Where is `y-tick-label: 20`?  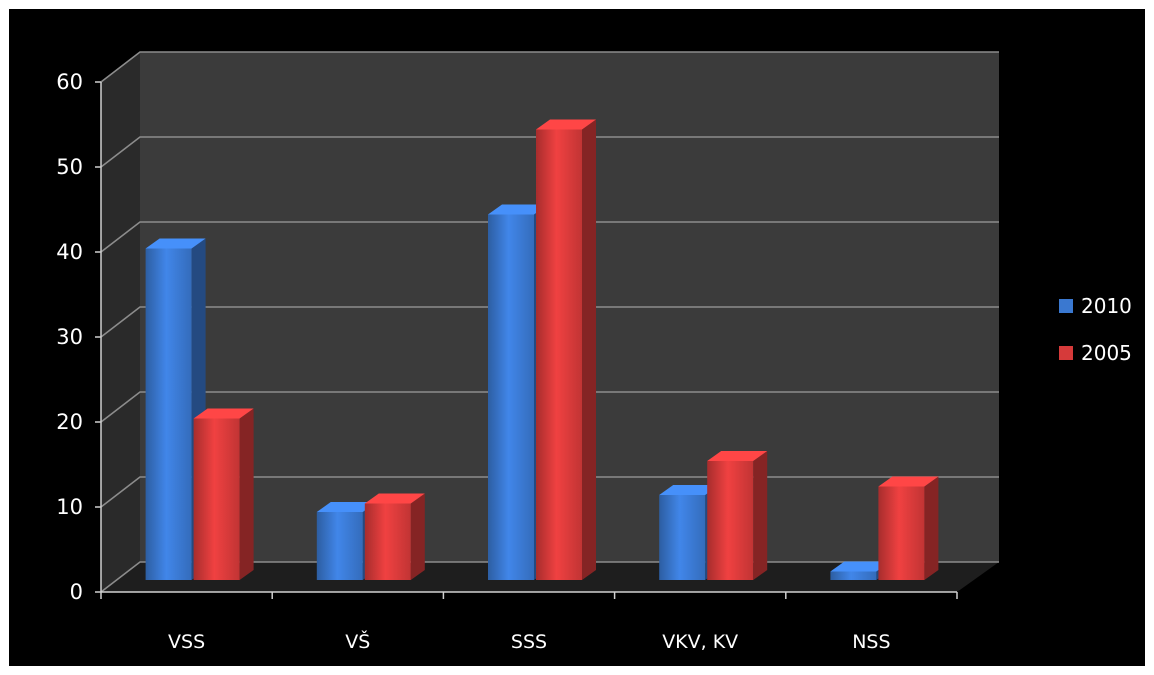 y-tick-label: 20 is located at coordinates (69, 422).